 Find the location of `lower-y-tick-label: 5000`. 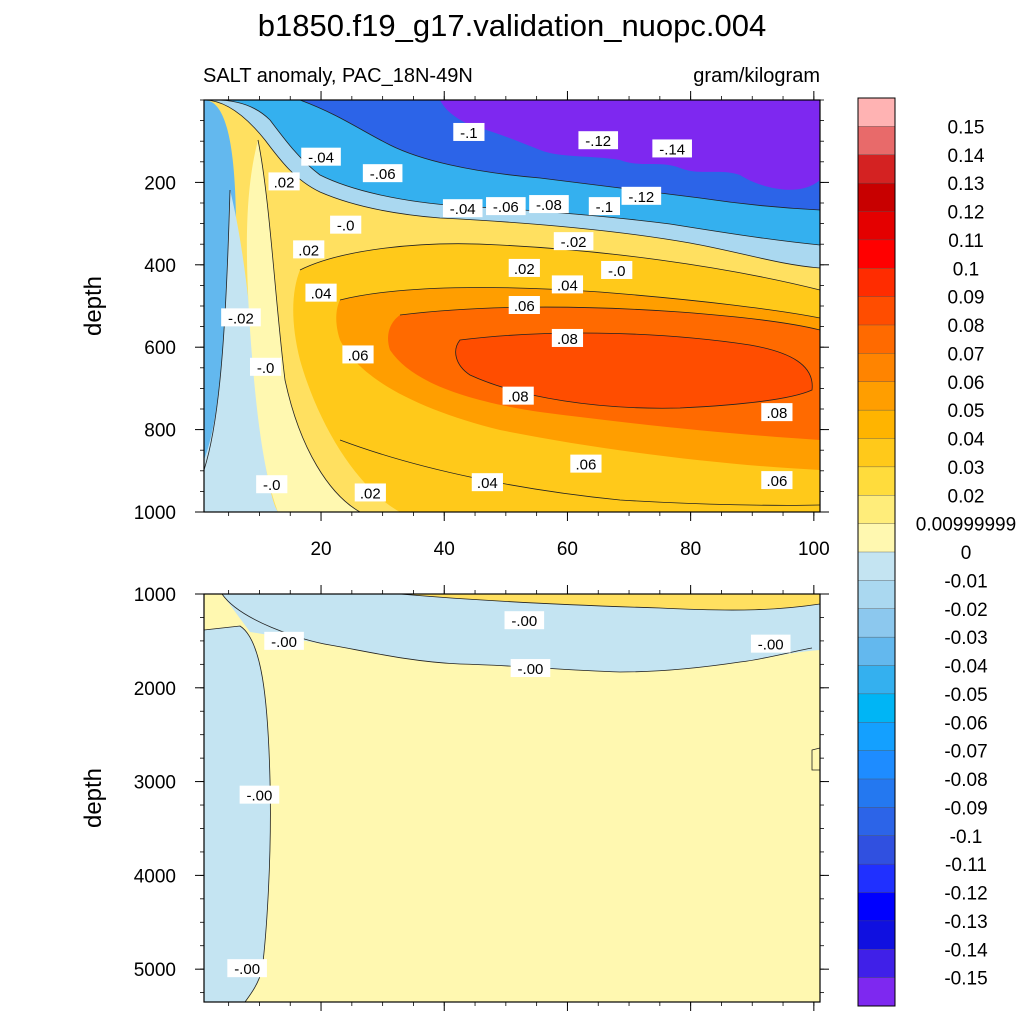

lower-y-tick-label: 5000 is located at coordinates (155, 970).